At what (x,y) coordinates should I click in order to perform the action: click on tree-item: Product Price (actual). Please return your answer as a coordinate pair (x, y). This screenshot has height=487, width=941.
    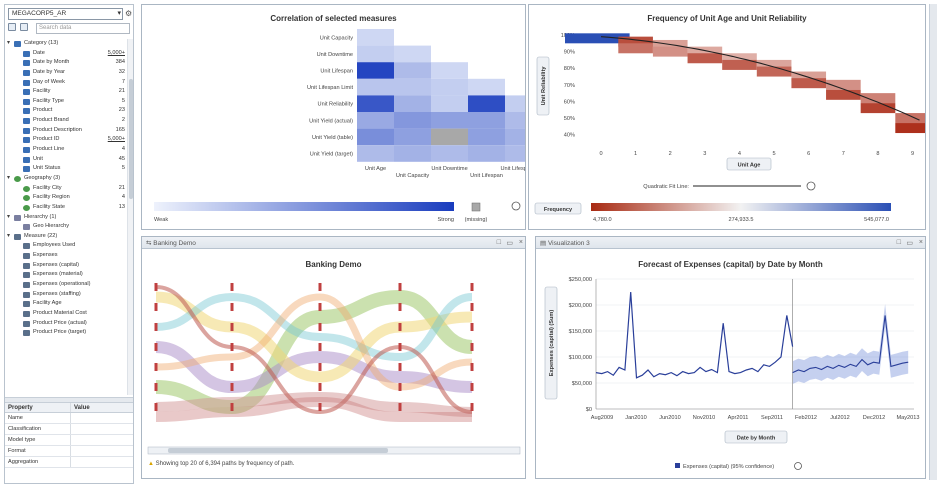
    Looking at the image, I should click on (67, 324).